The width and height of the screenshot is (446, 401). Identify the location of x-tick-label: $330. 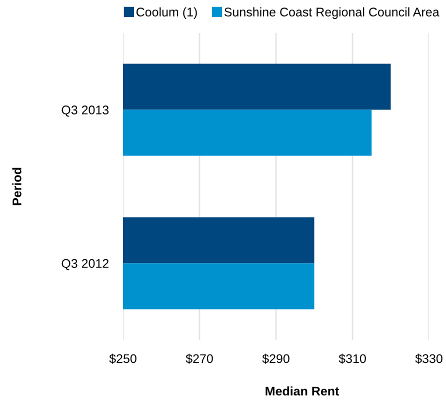
(428, 359).